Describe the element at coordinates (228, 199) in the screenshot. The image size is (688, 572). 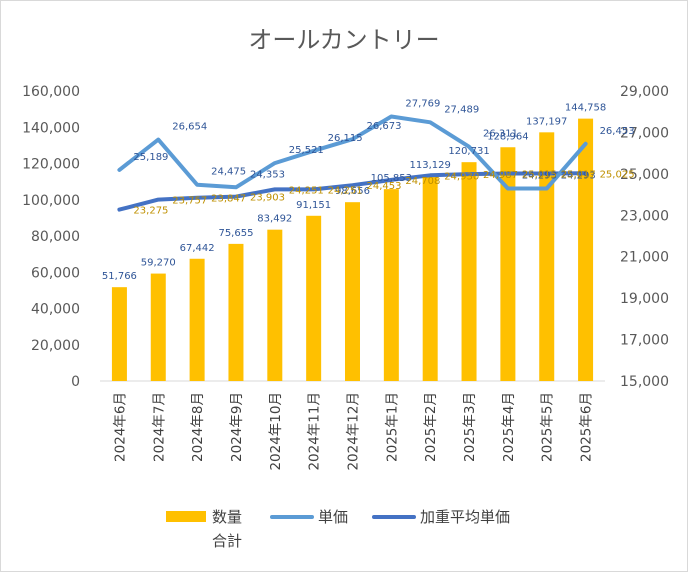
I see `weighted-average-data-label: 23,847` at that location.